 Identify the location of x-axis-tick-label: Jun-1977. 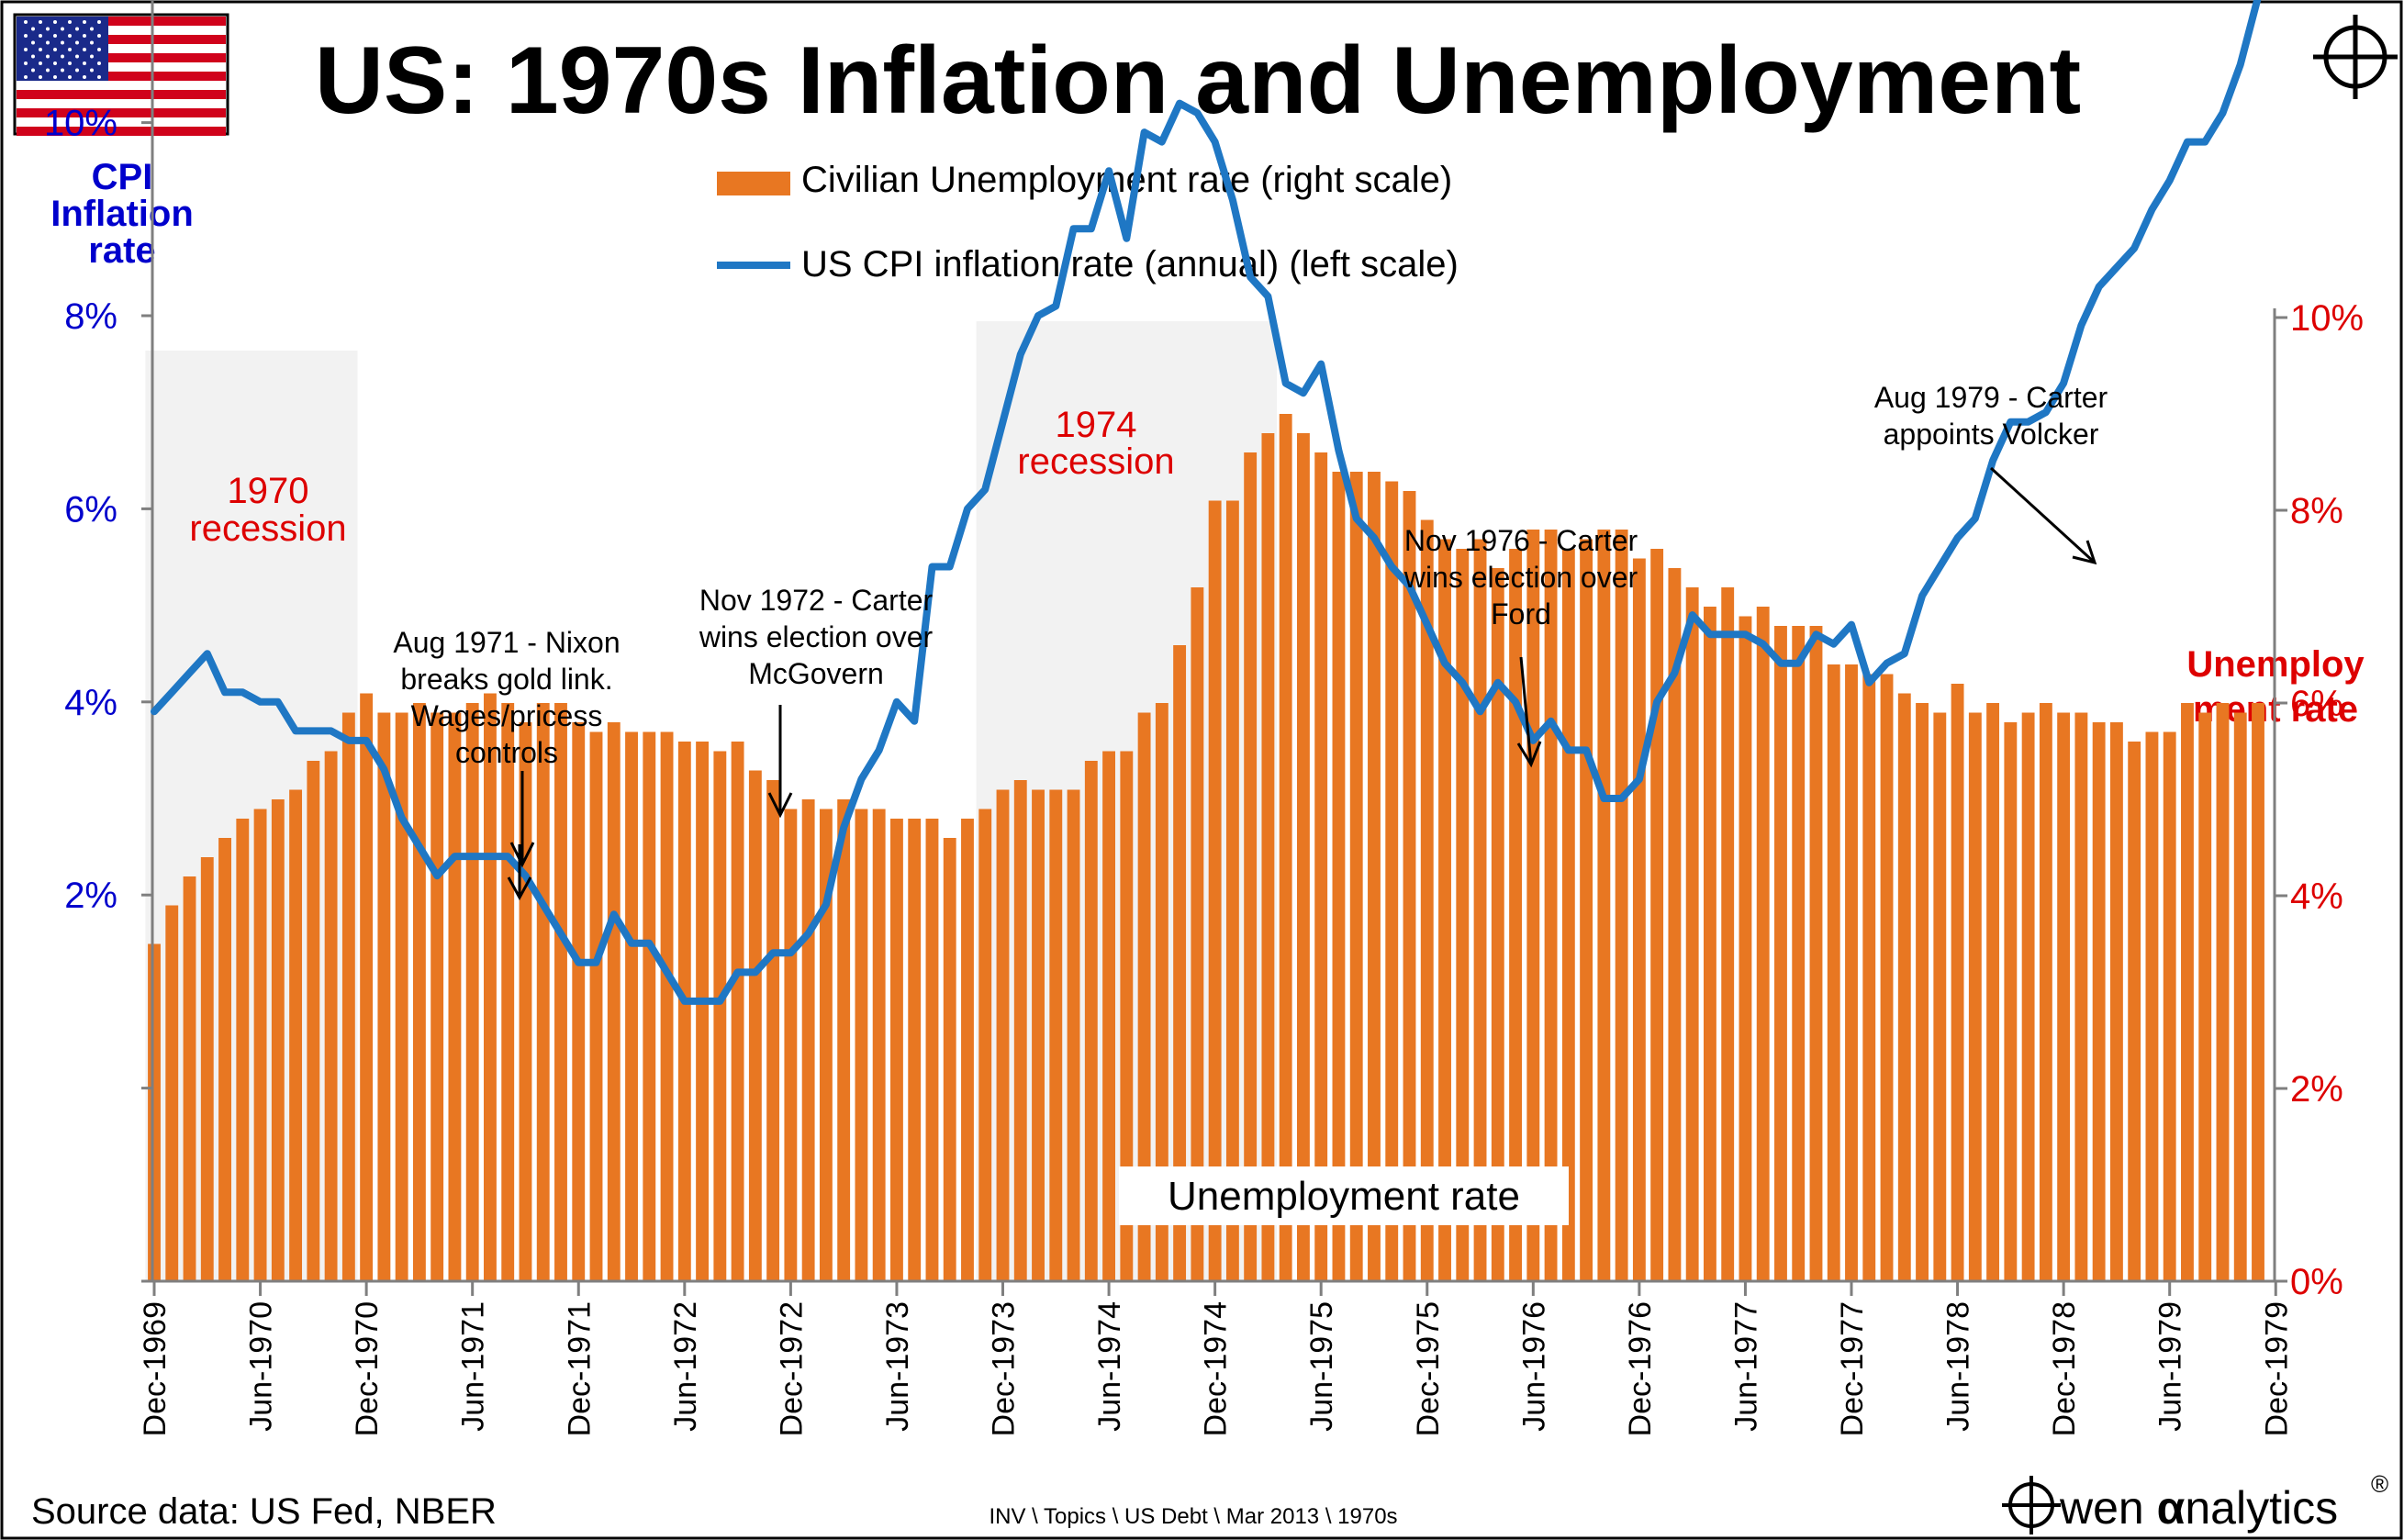
(1745, 1366).